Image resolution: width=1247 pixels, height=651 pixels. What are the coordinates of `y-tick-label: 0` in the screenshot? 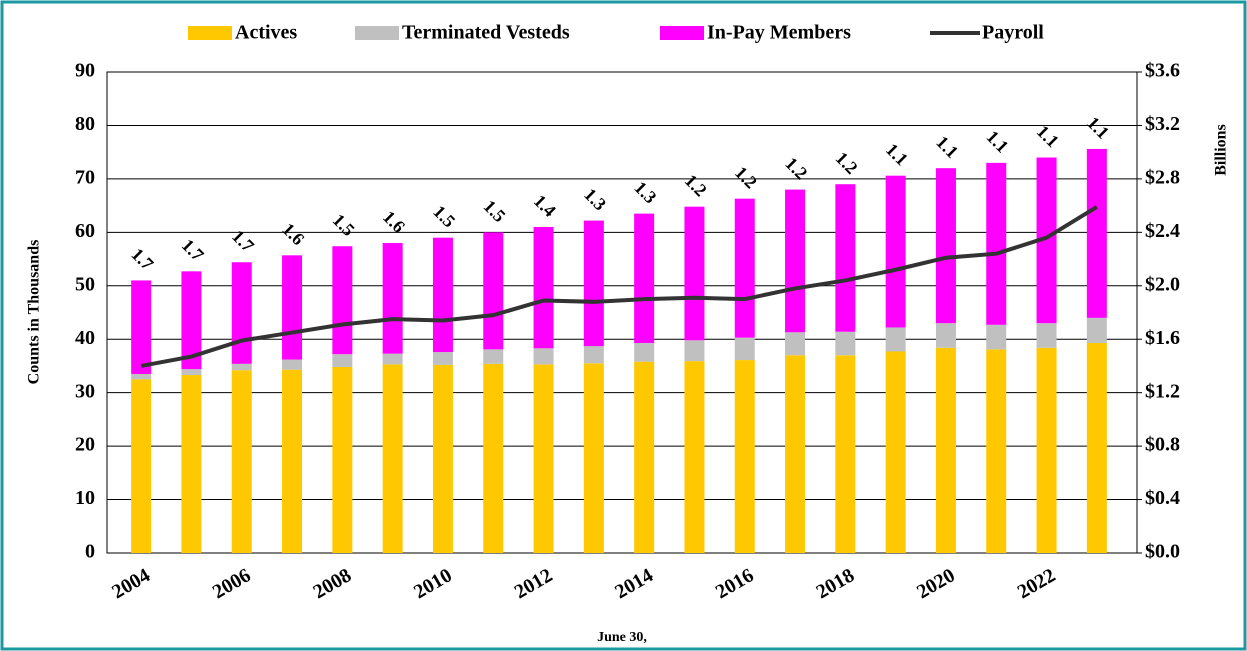 It's located at (90, 552).